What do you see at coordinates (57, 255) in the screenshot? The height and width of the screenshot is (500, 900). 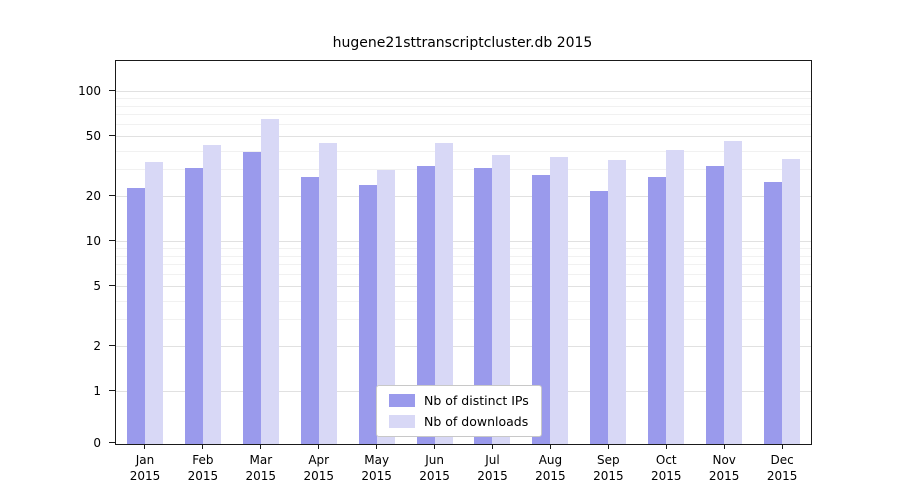 I see `y-axis: 0 1 2 5 10 20 50 100` at bounding box center [57, 255].